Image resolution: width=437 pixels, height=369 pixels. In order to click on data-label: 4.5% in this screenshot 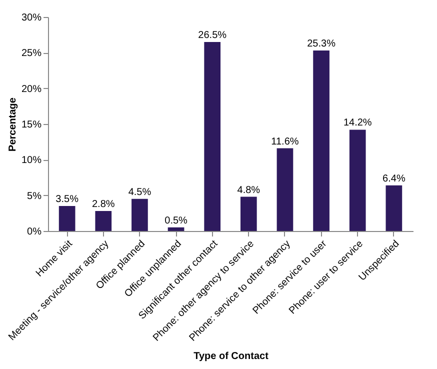, I will do `click(140, 192)`.